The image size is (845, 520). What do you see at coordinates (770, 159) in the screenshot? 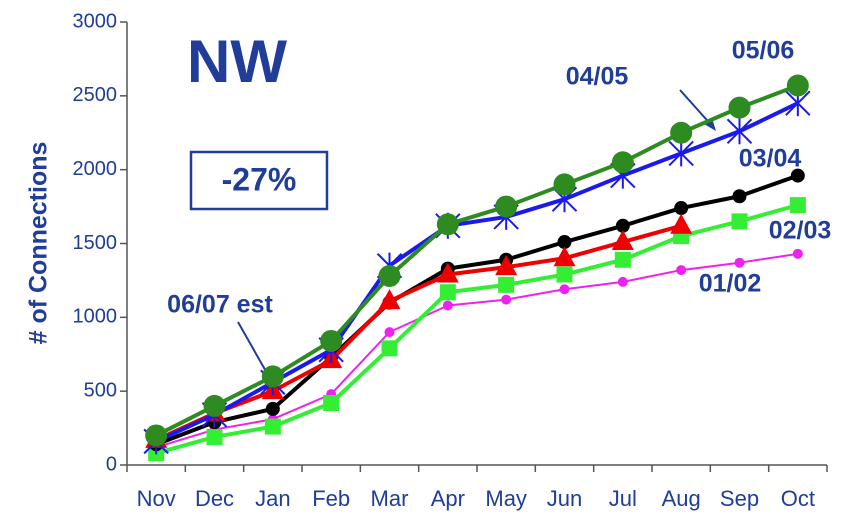
I see `series-label: 03/04` at bounding box center [770, 159].